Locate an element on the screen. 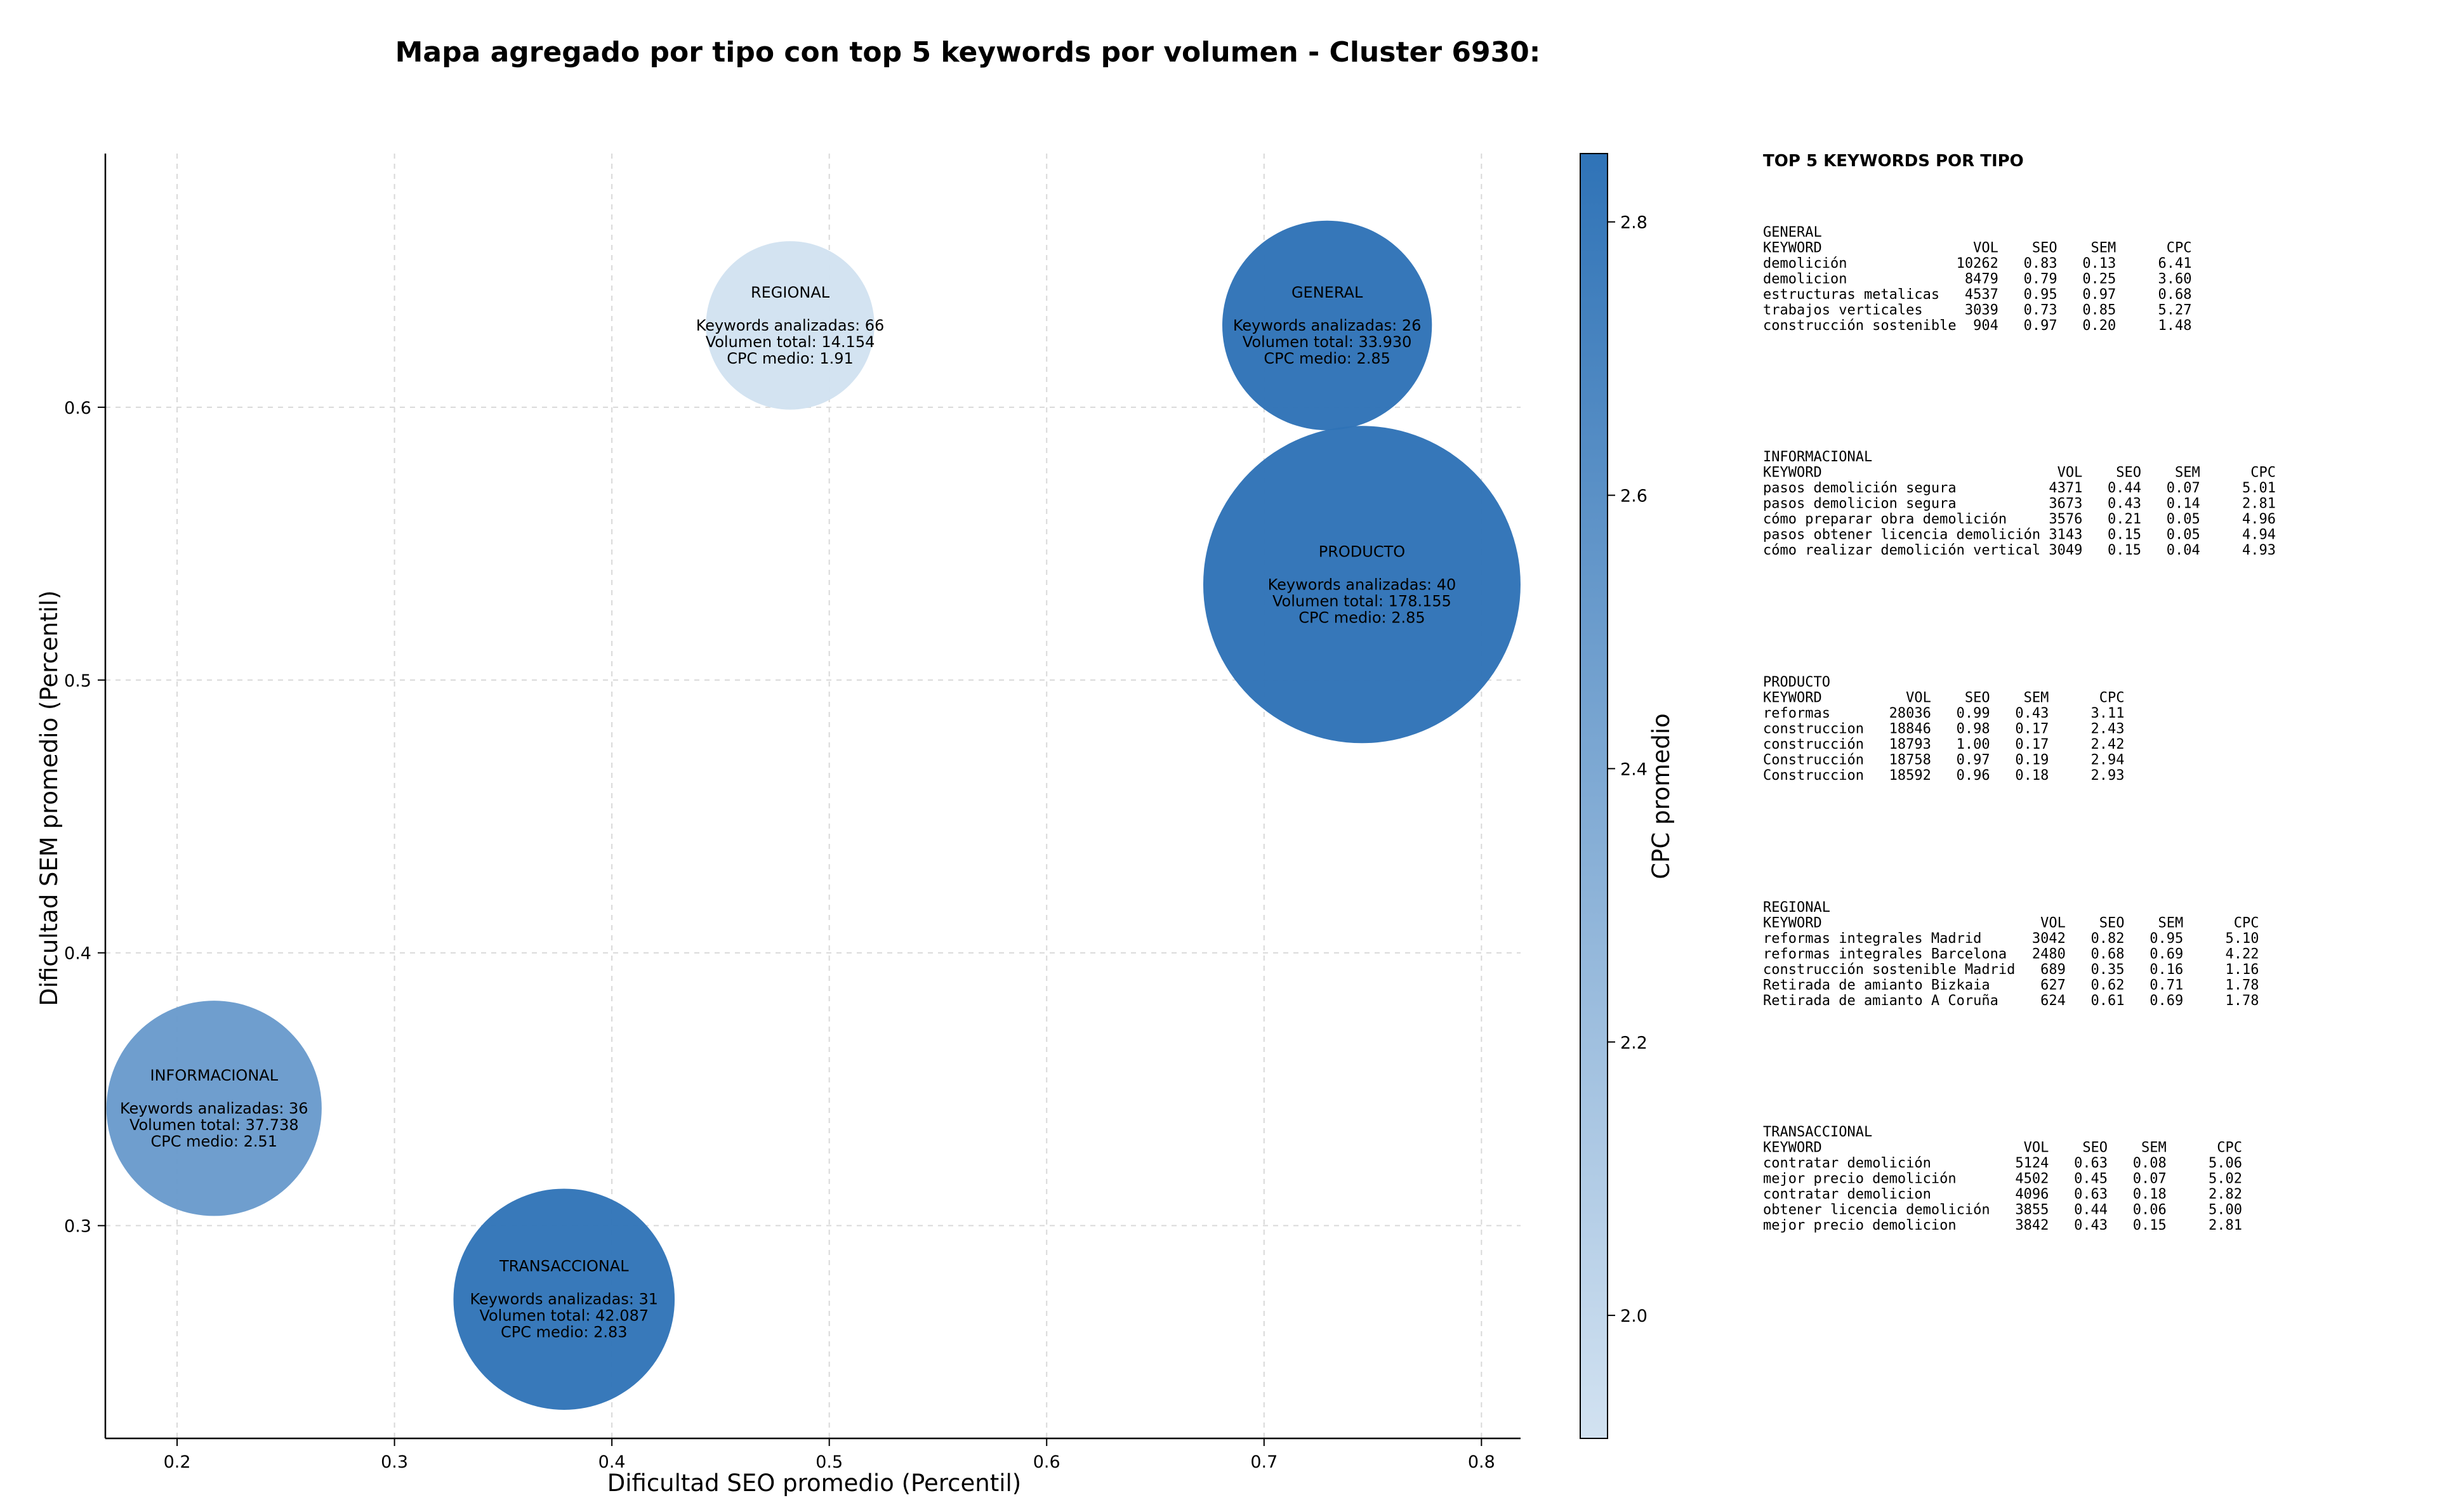  x-tick-label: 0.6 is located at coordinates (1046, 1462).